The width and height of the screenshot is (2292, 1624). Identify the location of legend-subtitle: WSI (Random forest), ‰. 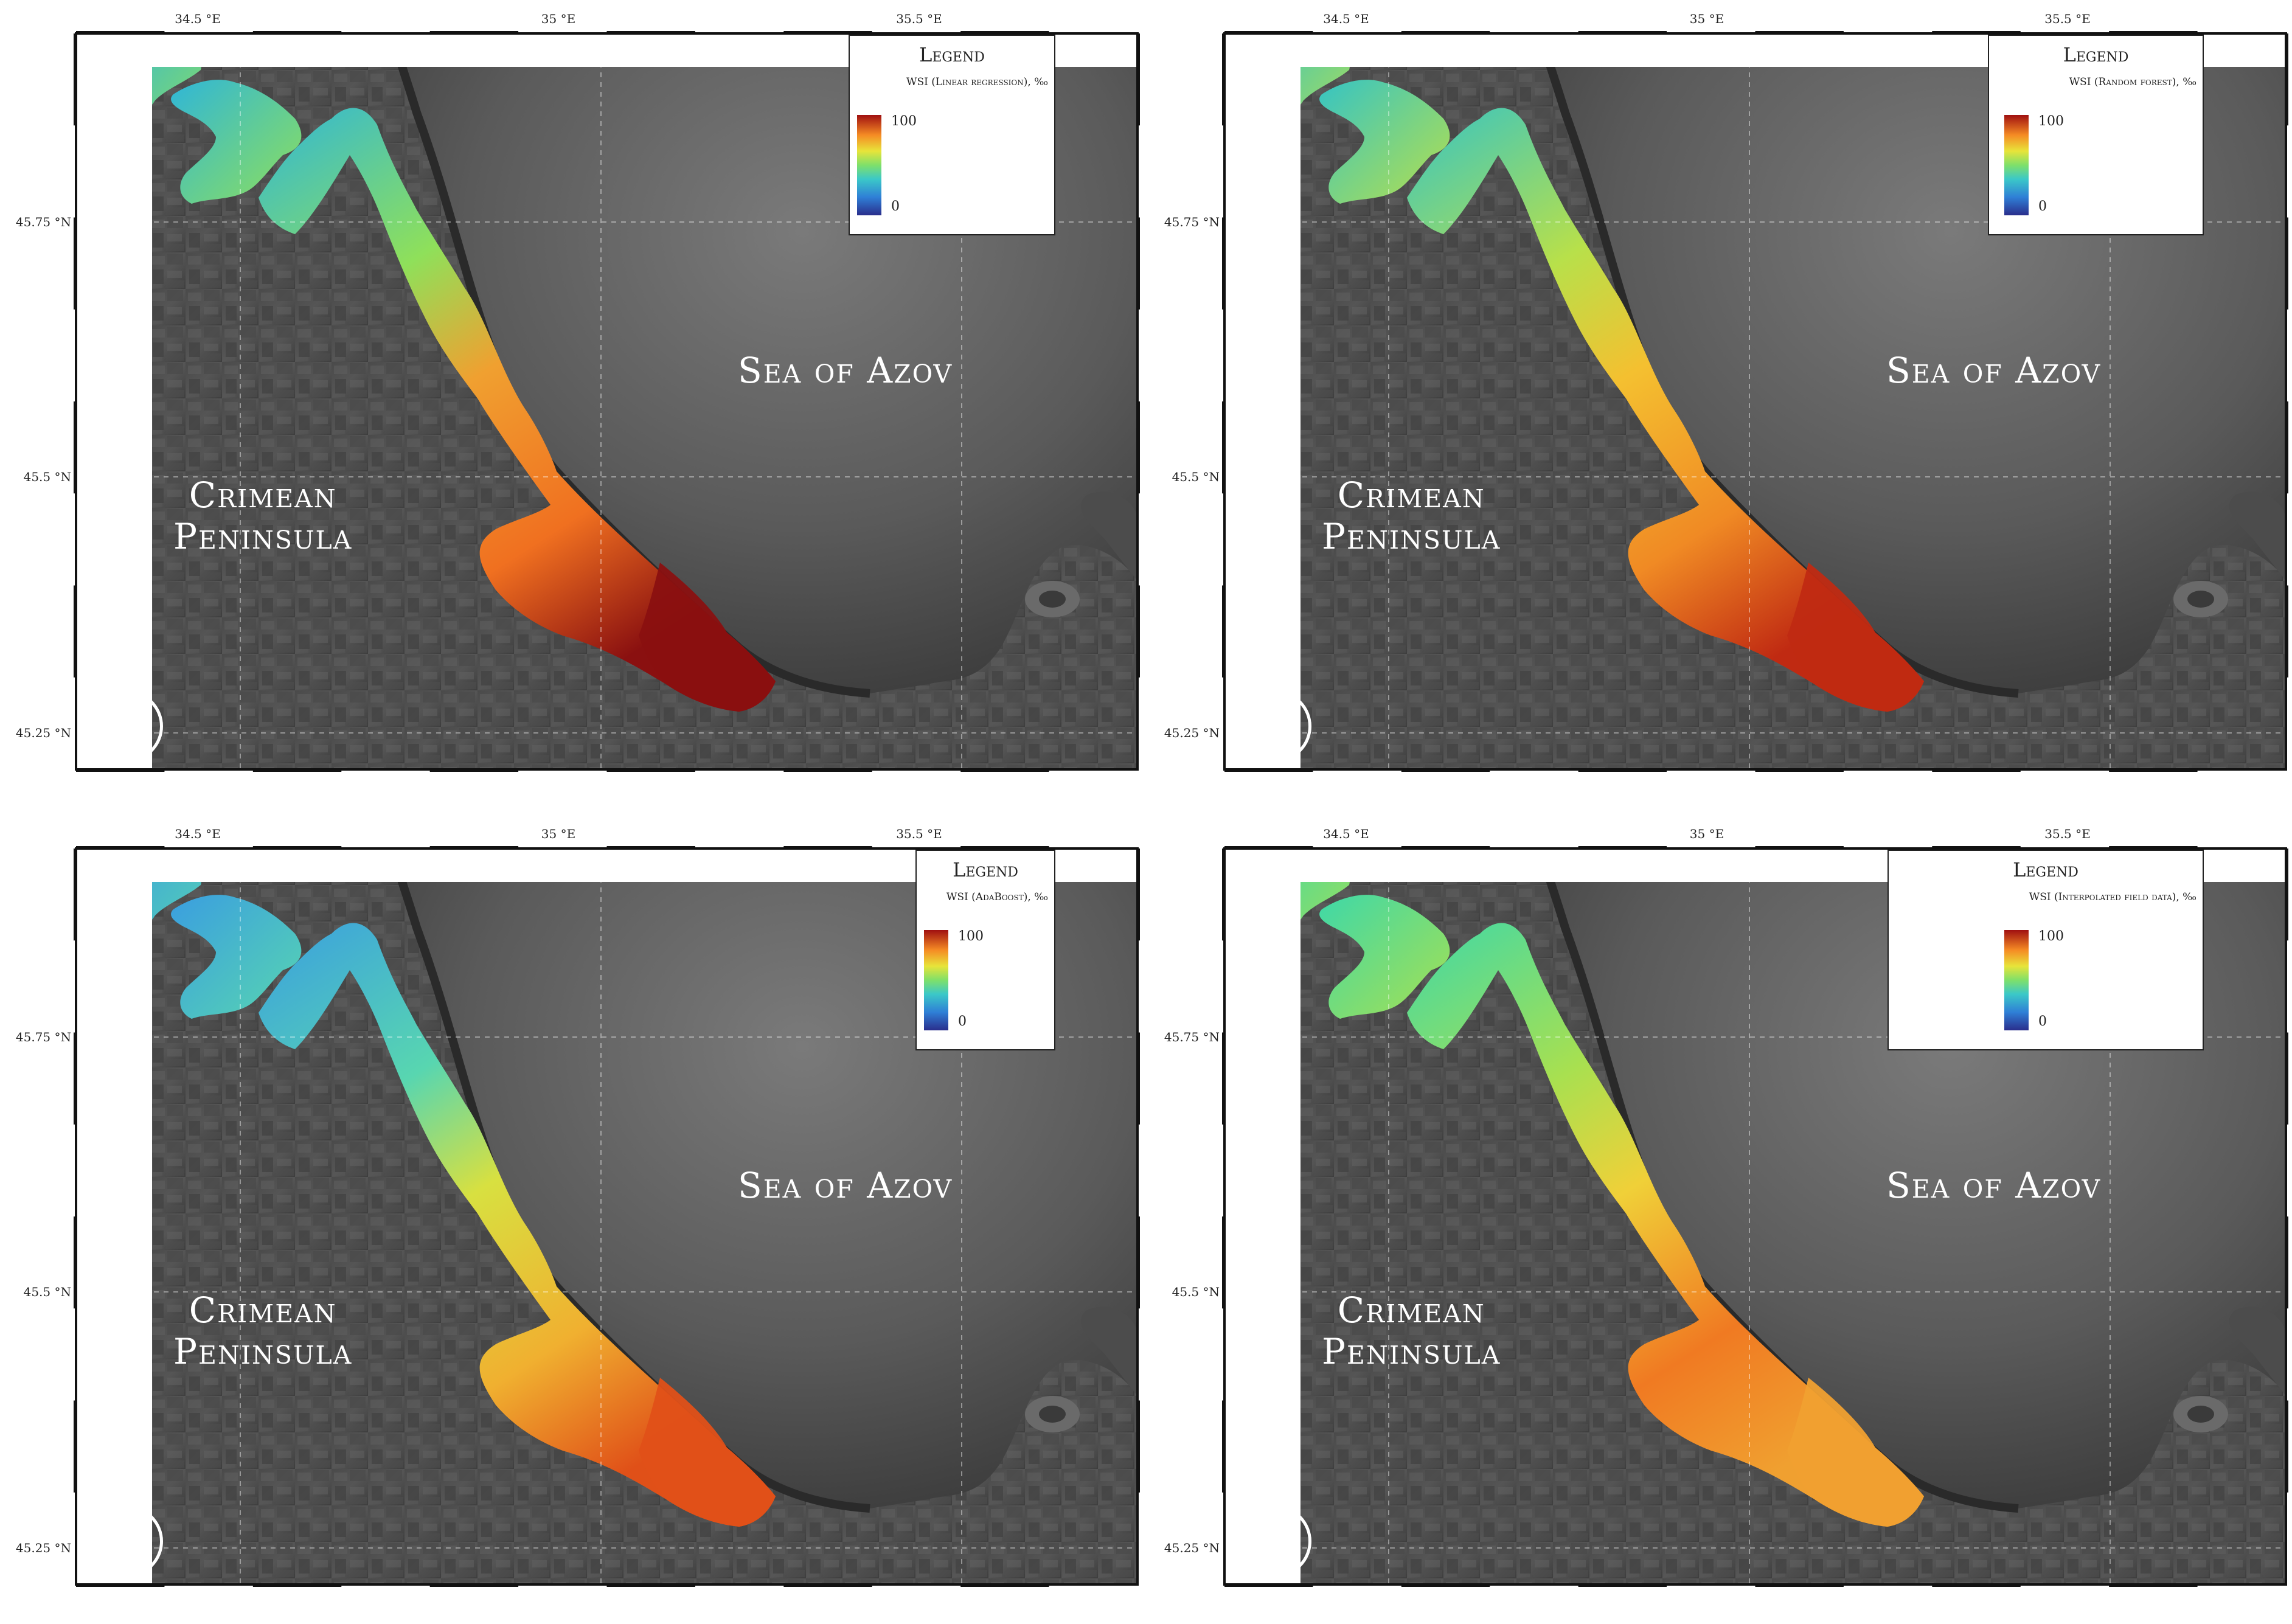
(2132, 82).